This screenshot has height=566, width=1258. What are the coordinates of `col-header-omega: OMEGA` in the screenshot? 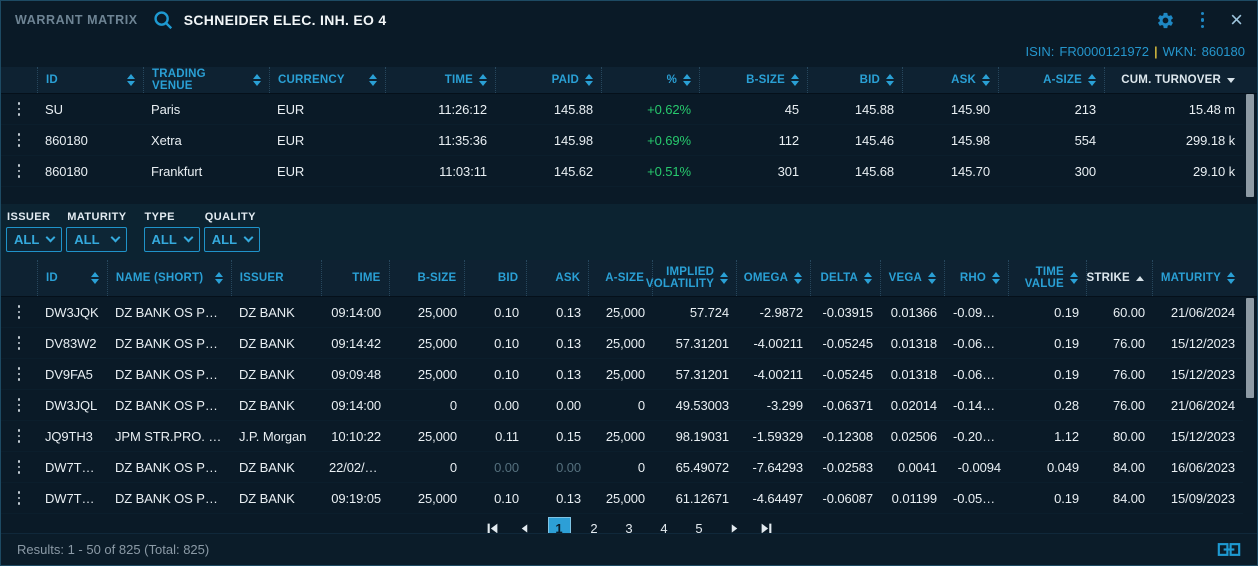 It's located at (773, 278).